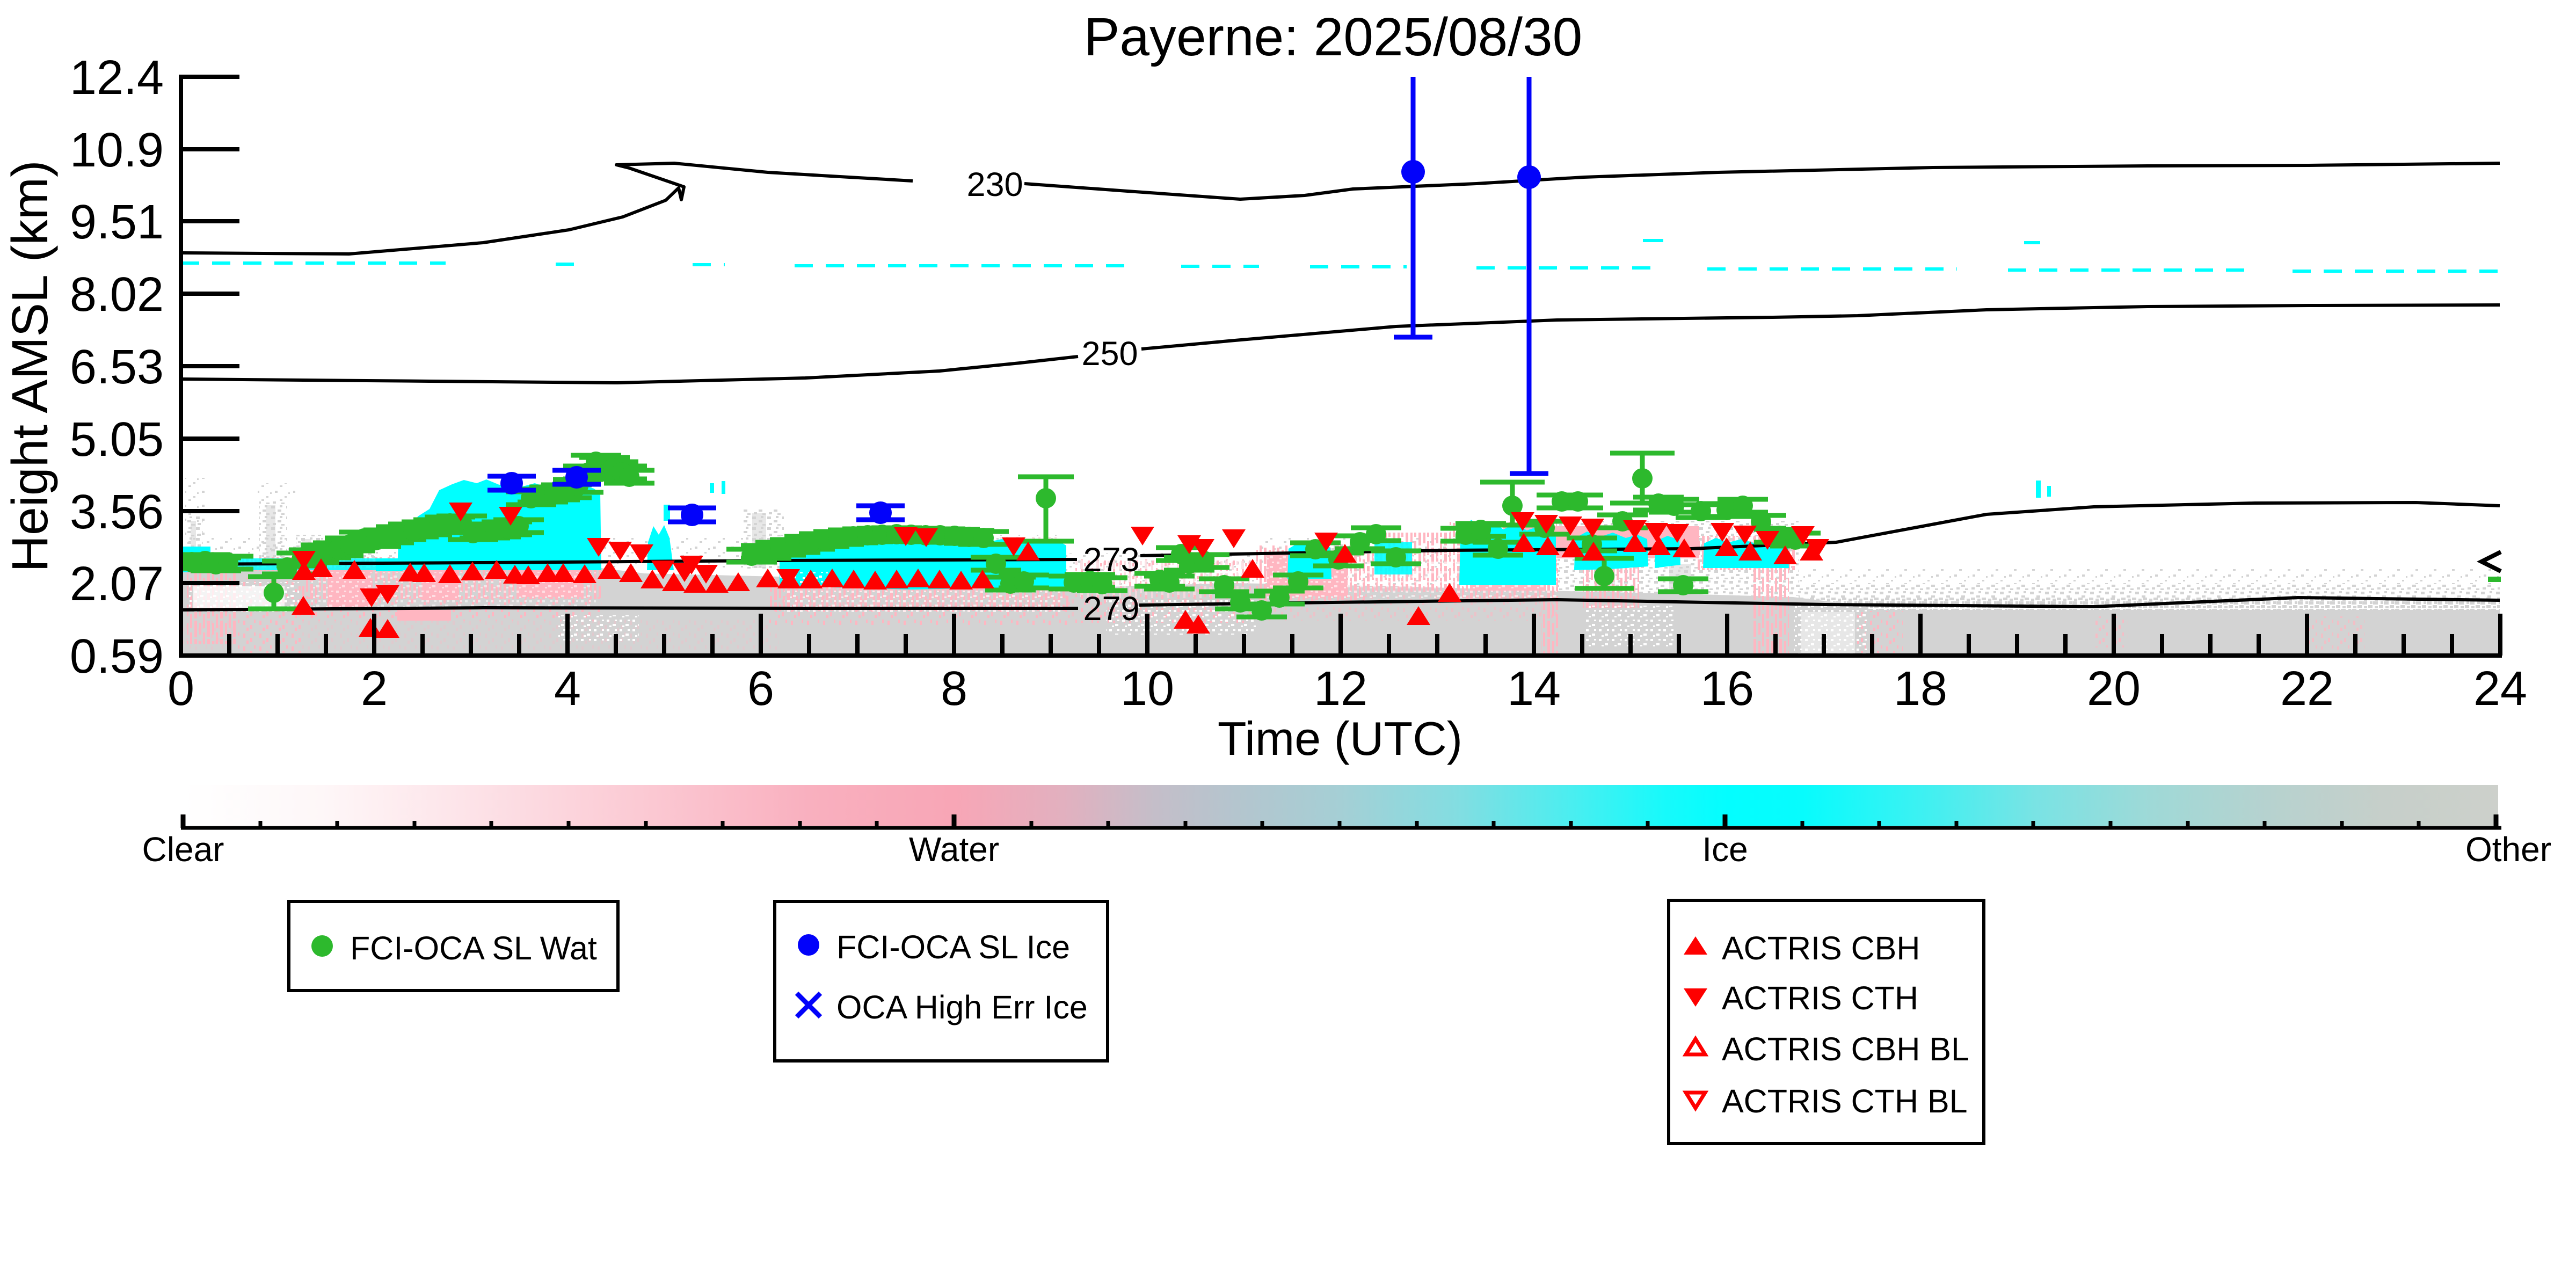  Describe the element at coordinates (117, 78) in the screenshot. I see `svg-text: 12.4` at that location.